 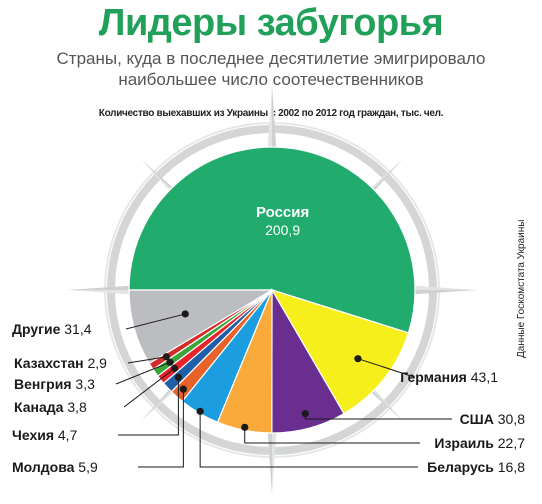 I want to click on slice-label-russia: Россия, so click(x=282, y=212).